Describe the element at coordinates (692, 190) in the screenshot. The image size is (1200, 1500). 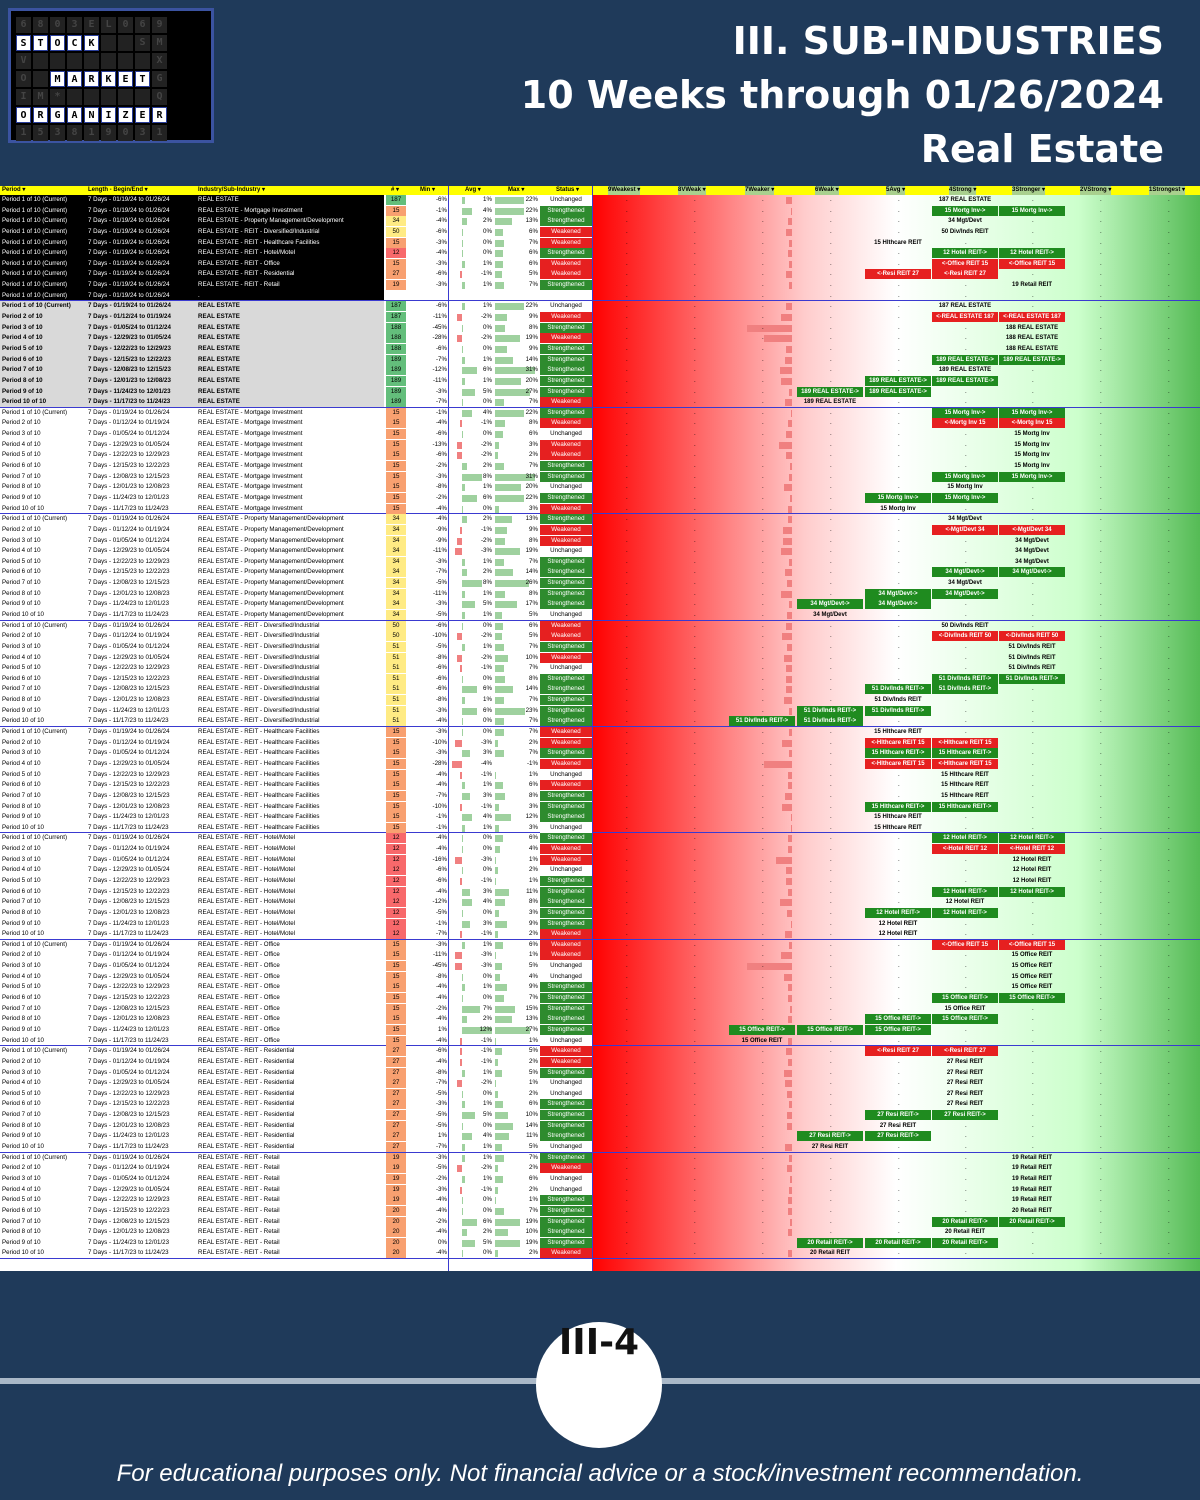
I see `col-header: 8VWeak ▾` at that location.